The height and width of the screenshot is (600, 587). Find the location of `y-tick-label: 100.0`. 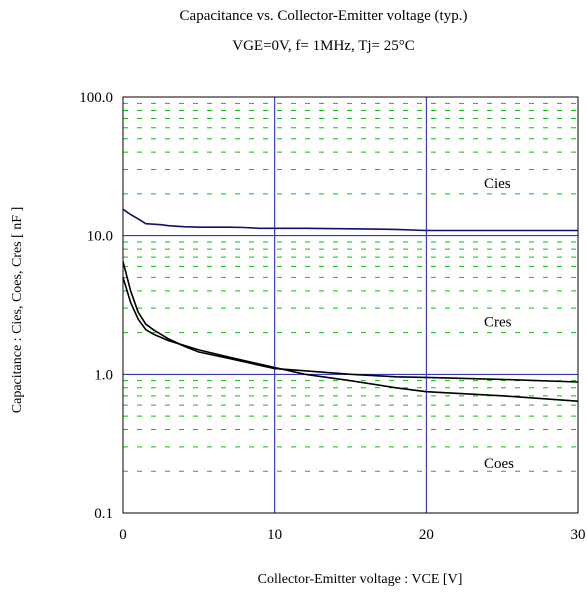

y-tick-label: 100.0 is located at coordinates (96, 98).